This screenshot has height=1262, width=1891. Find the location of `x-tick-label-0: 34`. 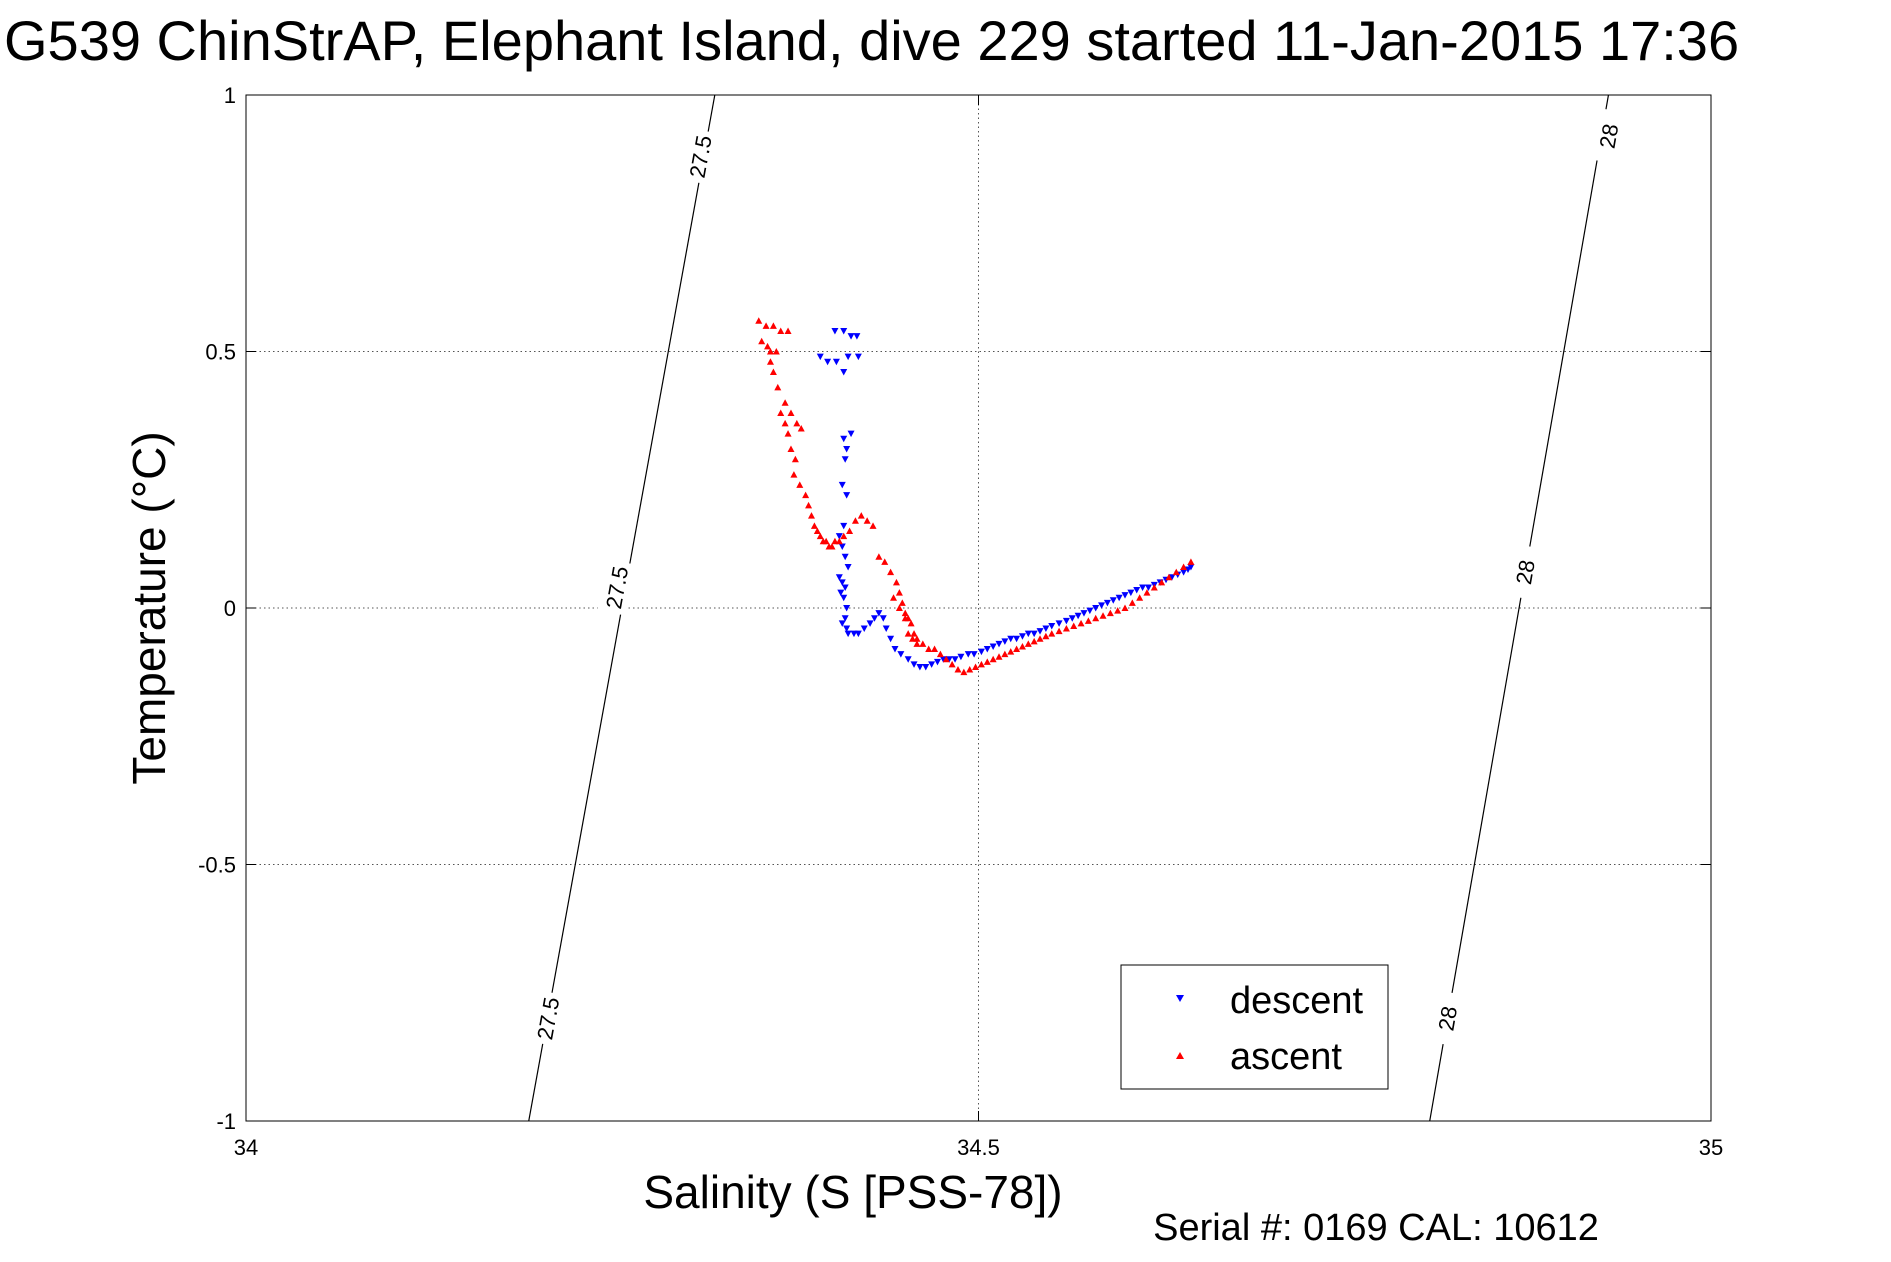

x-tick-label-0: 34 is located at coordinates (246, 1147).